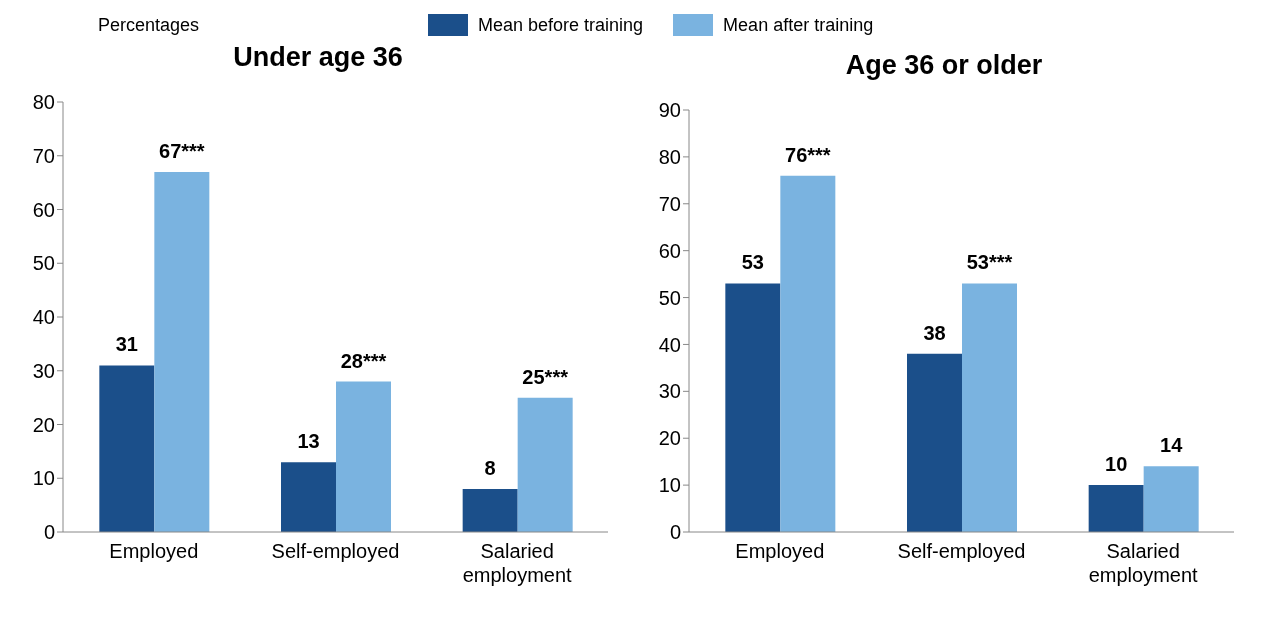  Describe the element at coordinates (545, 376) in the screenshot. I see `data-label: 25***` at that location.